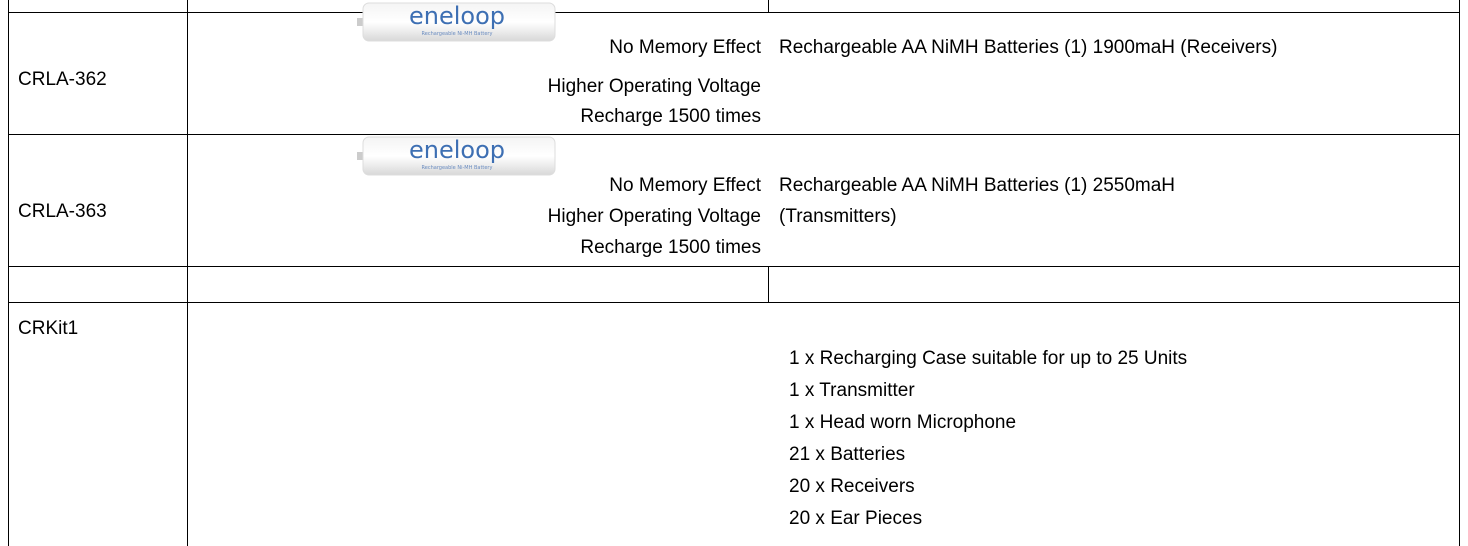 This screenshot has height=546, width=1468. I want to click on description: 1 x Transmitter, so click(852, 390).